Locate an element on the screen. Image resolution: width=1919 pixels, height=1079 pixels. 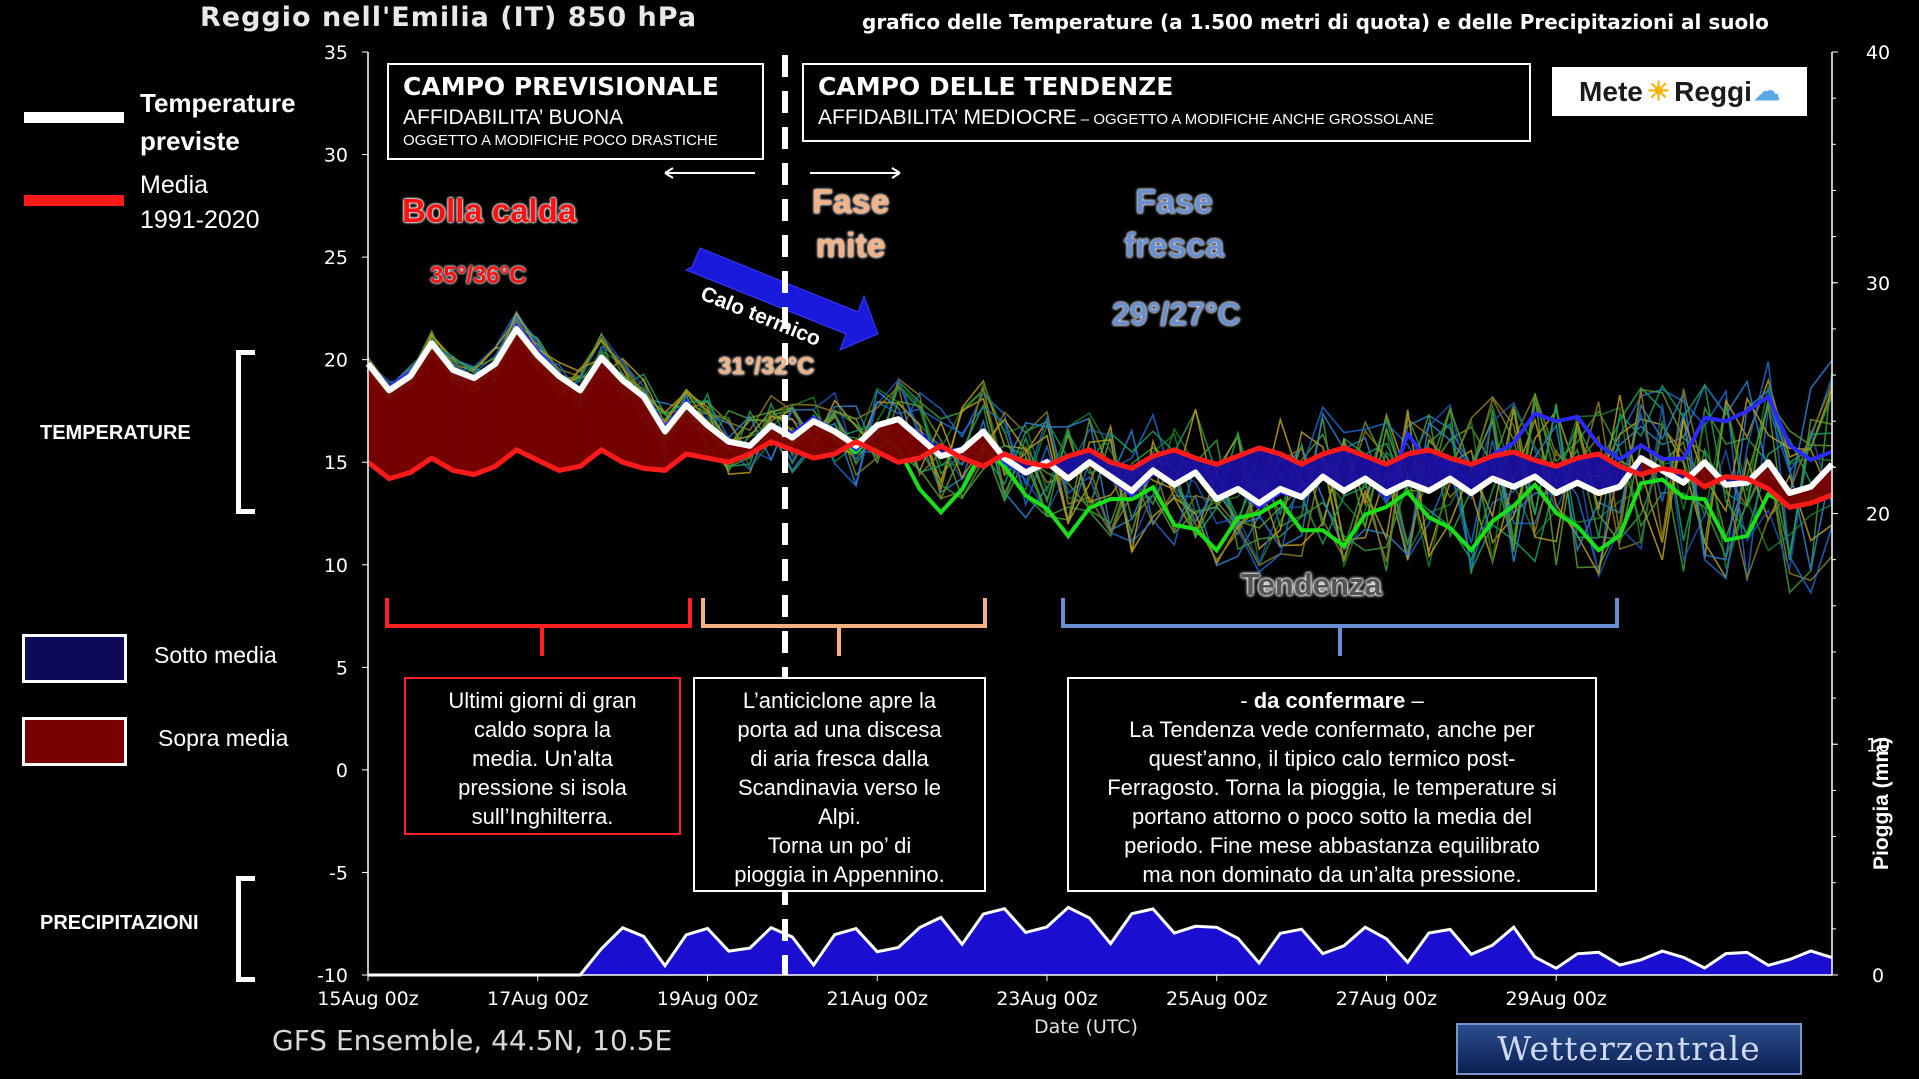
desc2-line: Scandinavia verso le is located at coordinates (839, 787).